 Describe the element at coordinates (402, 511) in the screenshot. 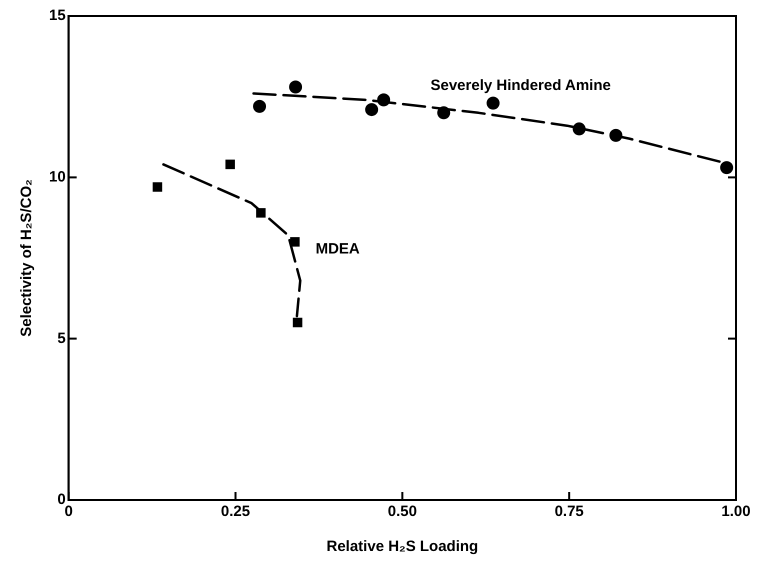

I see `x-tick-label: 0.50` at that location.